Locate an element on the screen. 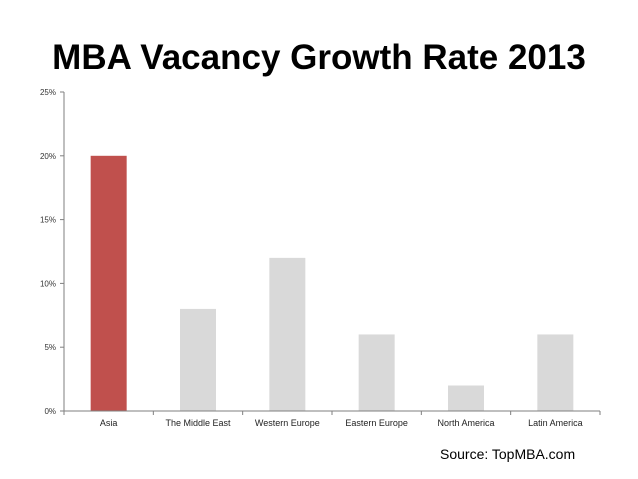 The height and width of the screenshot is (479, 638). y-tick-label: 5% is located at coordinates (50, 347).